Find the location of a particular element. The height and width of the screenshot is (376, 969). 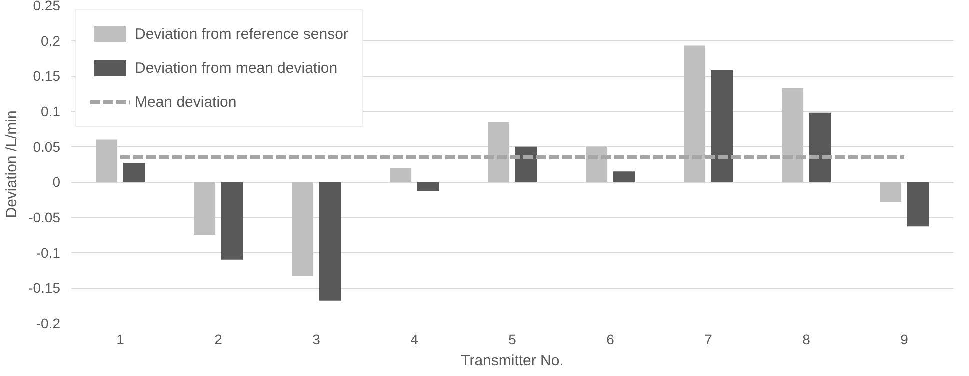

y-tick-label: 0.05 is located at coordinates (47, 146).